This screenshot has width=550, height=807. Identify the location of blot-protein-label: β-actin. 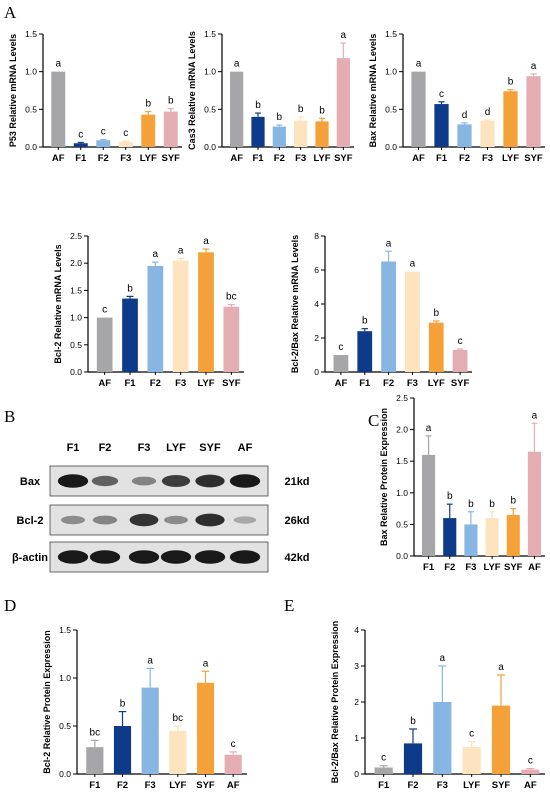
(30, 558).